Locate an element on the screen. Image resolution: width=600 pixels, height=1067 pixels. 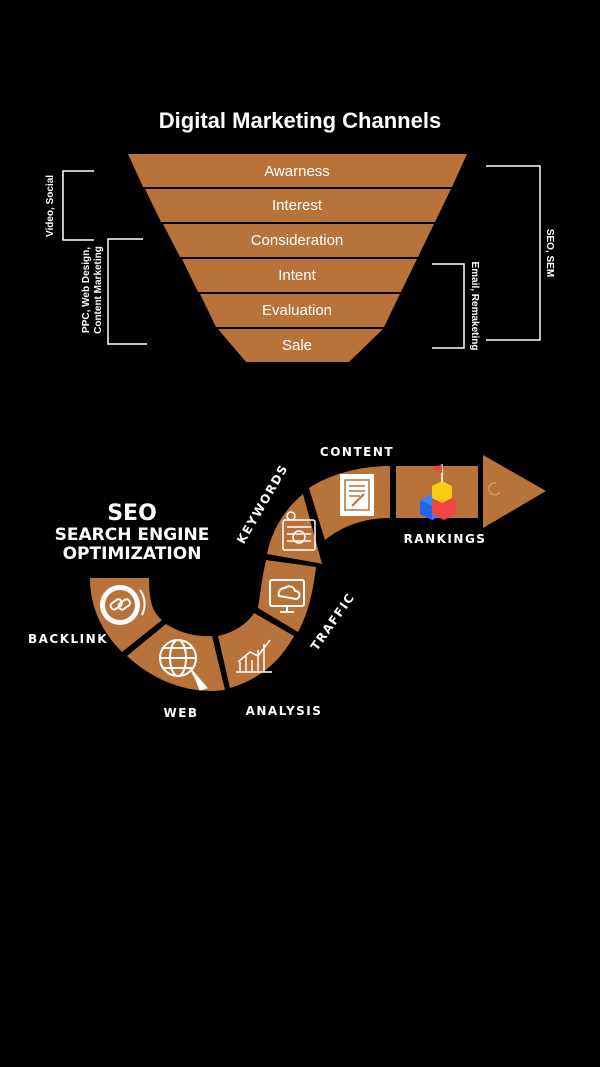
funnel-stage-interest is located at coordinates (298, 205).